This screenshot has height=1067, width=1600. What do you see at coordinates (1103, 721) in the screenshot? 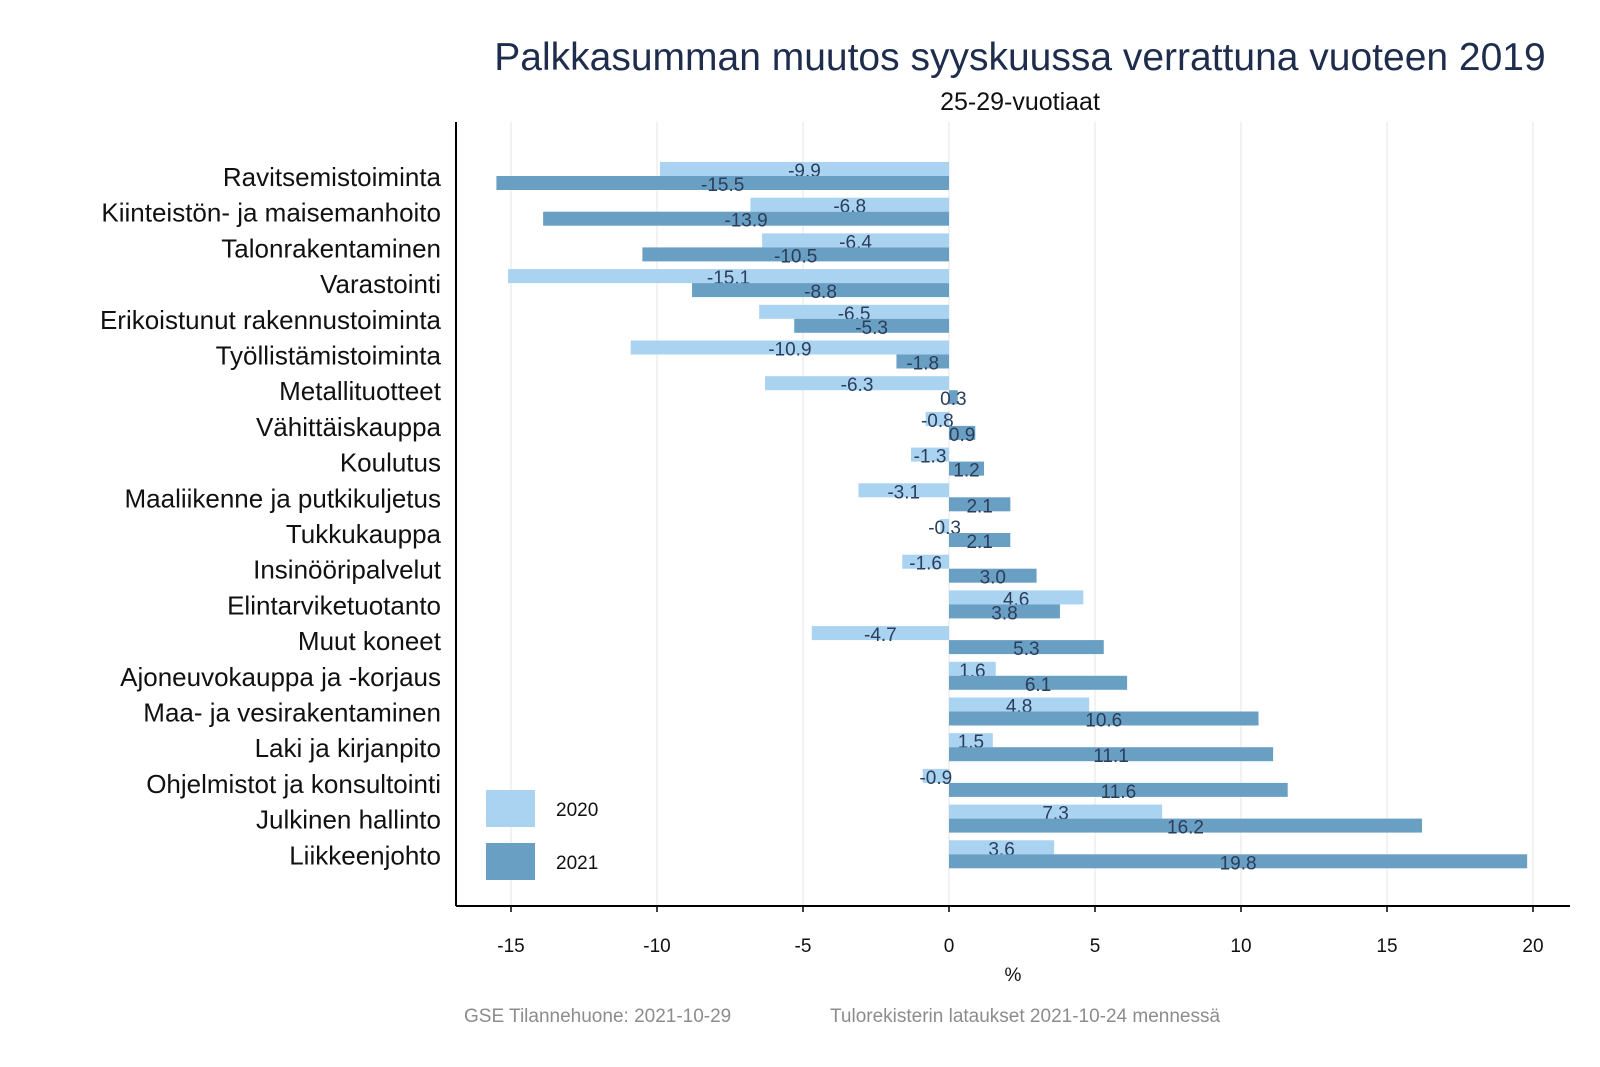
I see `bar-value-label-2021: 10.6` at bounding box center [1103, 721].